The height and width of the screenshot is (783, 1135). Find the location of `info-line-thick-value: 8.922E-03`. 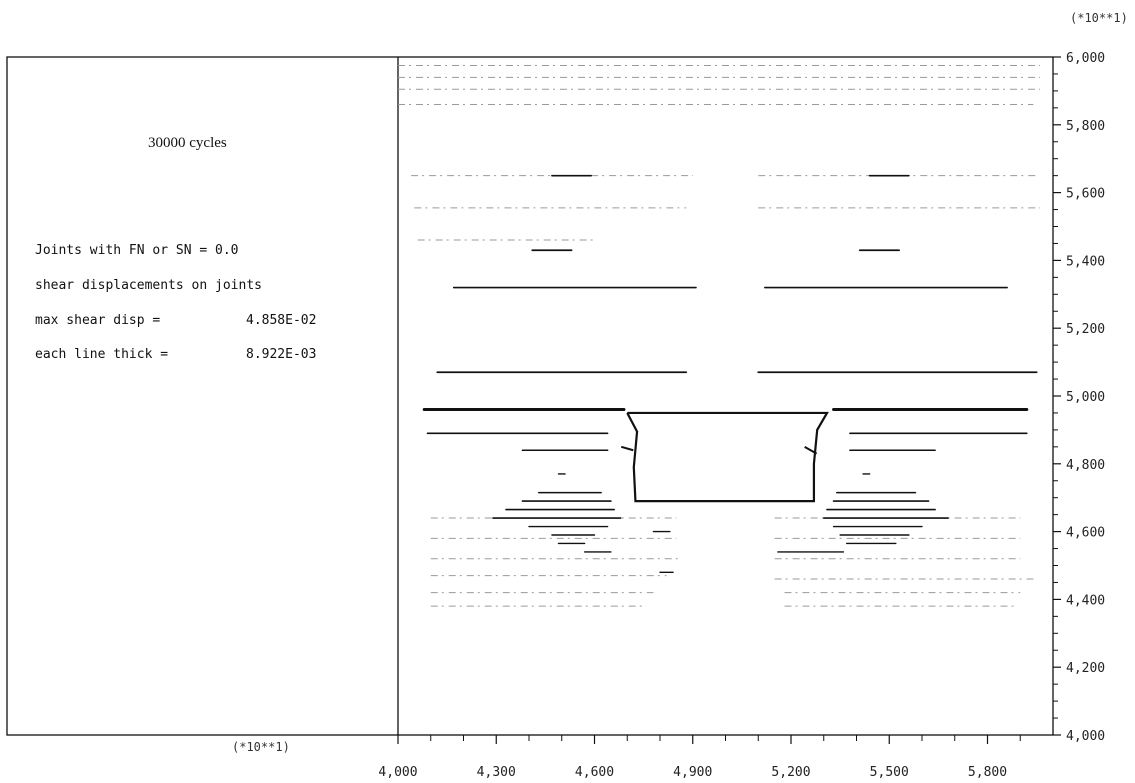

info-line-thick-value: 8.922E-03 is located at coordinates (281, 354).